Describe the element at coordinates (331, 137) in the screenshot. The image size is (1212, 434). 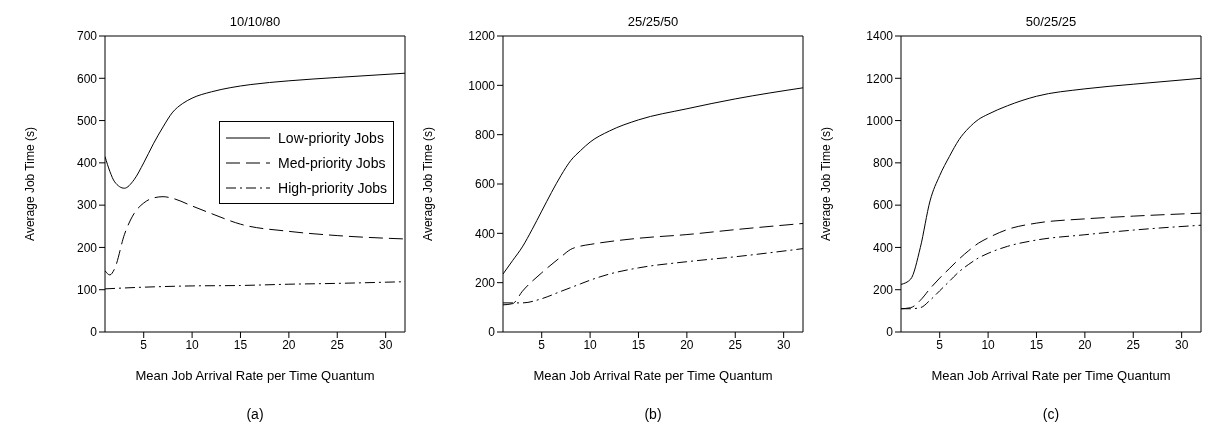
I see `legend-label: Low-priority Jobs` at that location.